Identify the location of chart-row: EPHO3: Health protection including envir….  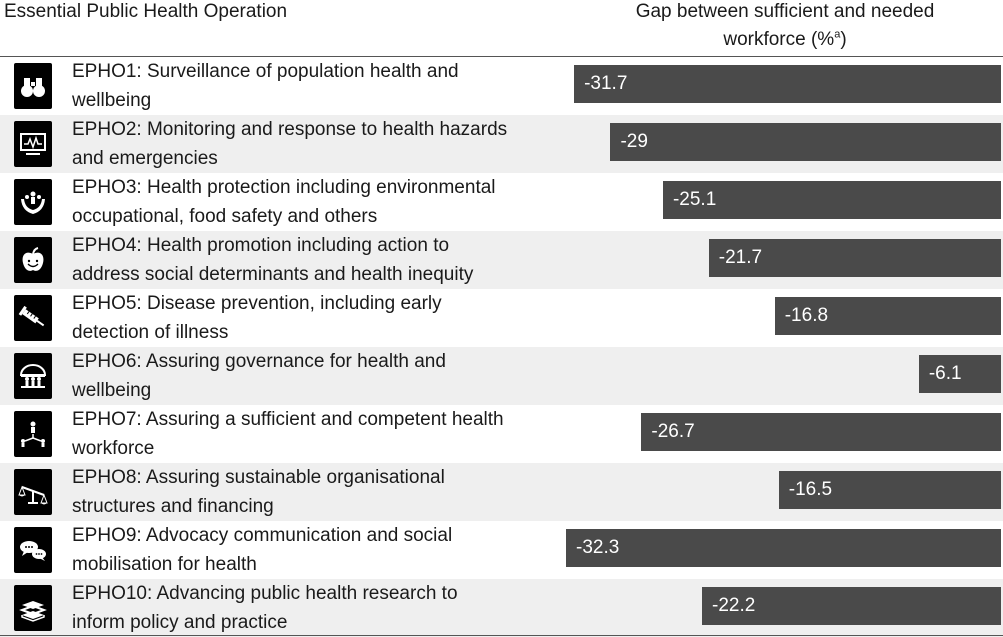
(501, 202).